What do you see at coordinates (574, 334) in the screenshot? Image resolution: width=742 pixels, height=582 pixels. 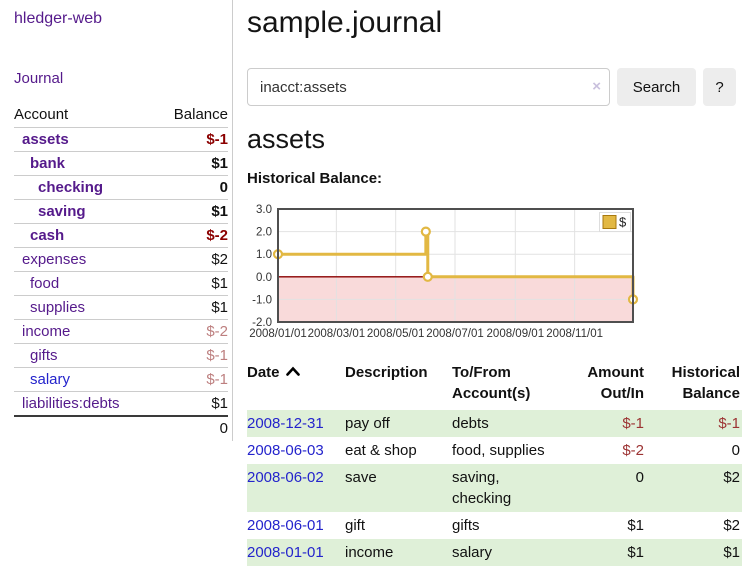 I see `x-axis-tick-label: 2008/11/01` at bounding box center [574, 334].